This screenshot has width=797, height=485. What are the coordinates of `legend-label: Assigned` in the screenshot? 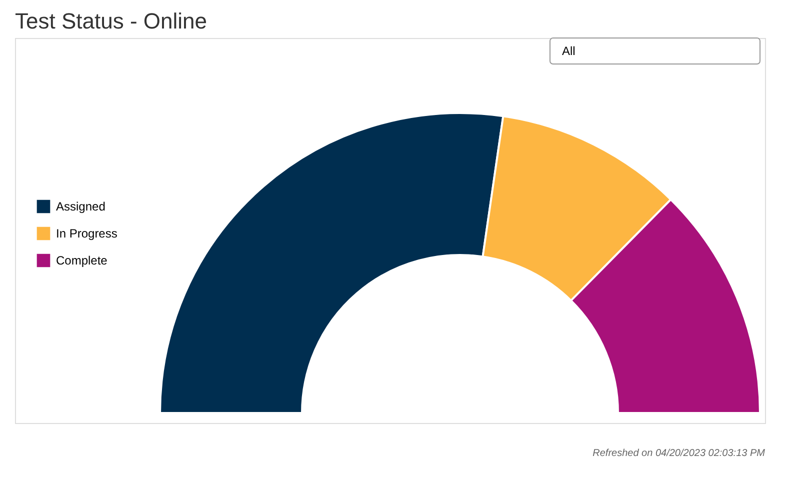 It's located at (81, 207).